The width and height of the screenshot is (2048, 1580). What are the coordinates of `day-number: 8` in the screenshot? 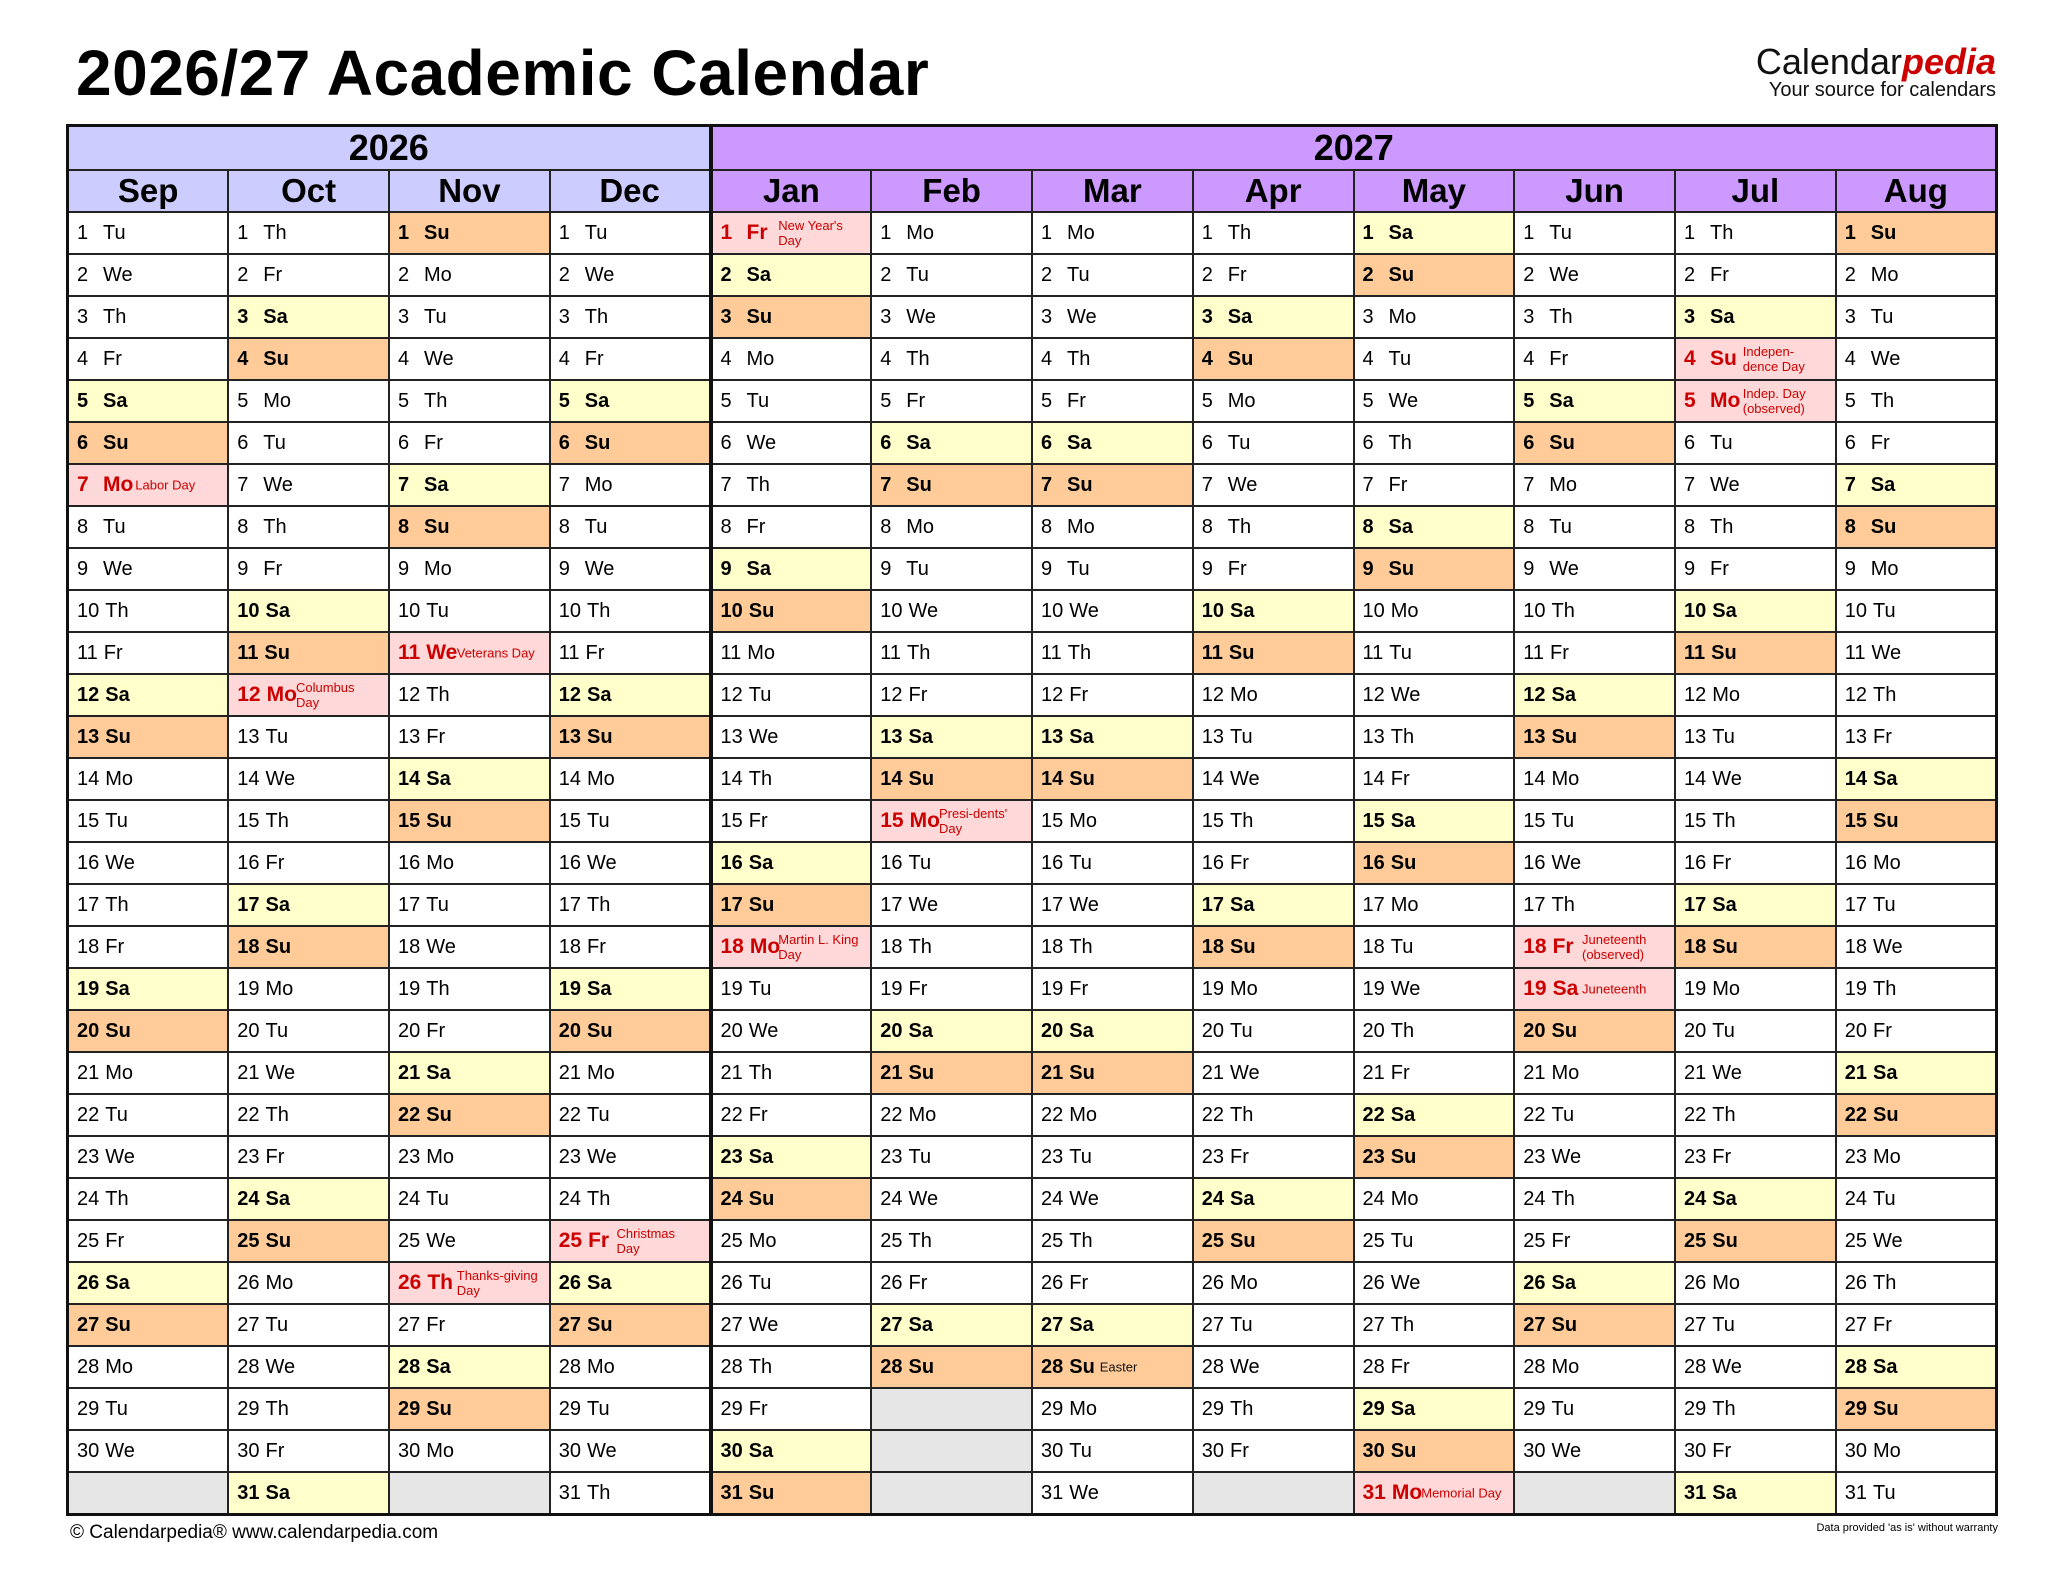 It's located at (404, 526).